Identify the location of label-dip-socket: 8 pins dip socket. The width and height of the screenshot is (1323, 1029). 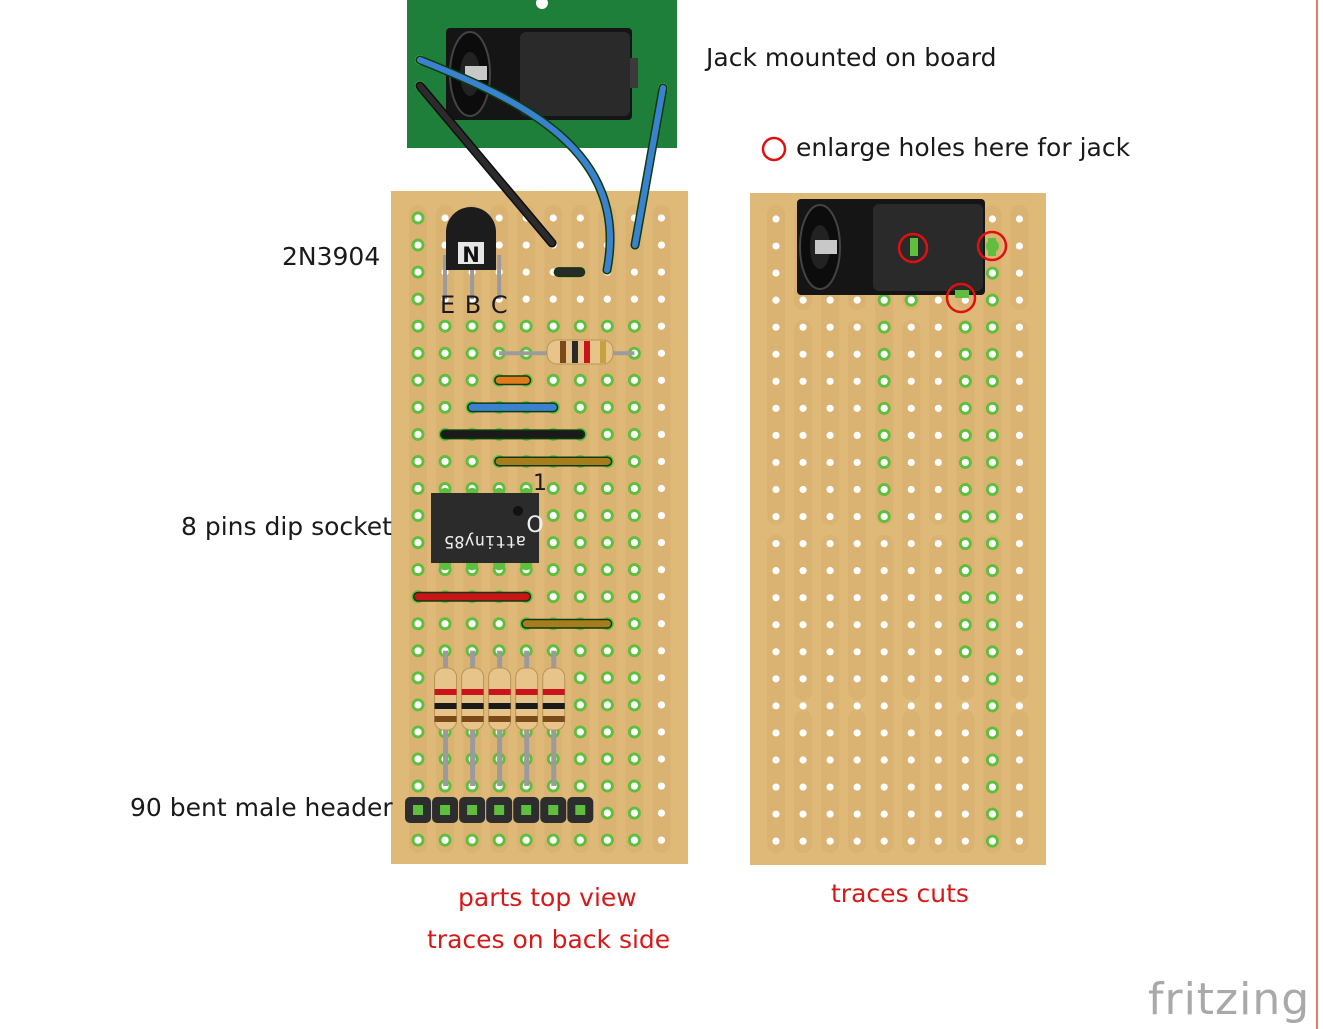
(286, 526).